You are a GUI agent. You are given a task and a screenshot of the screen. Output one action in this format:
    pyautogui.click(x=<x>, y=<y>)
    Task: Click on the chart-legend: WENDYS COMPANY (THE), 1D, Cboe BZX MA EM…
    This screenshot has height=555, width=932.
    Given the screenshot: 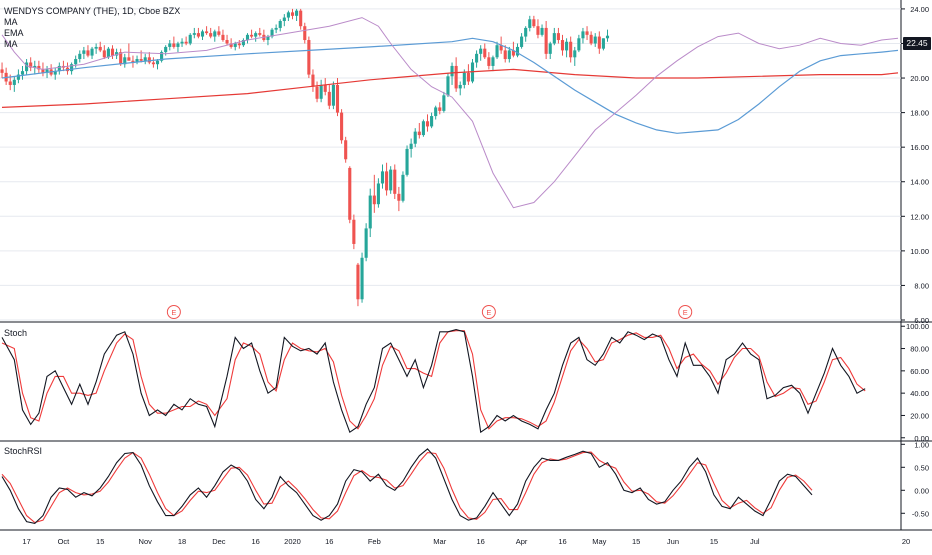 What is the action you would take?
    pyautogui.click(x=92, y=28)
    